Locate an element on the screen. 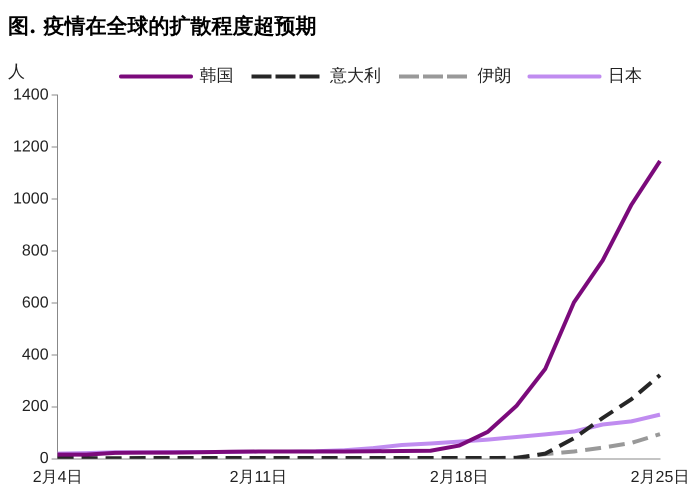  x-tick-label: 2月25日 is located at coordinates (660, 477).